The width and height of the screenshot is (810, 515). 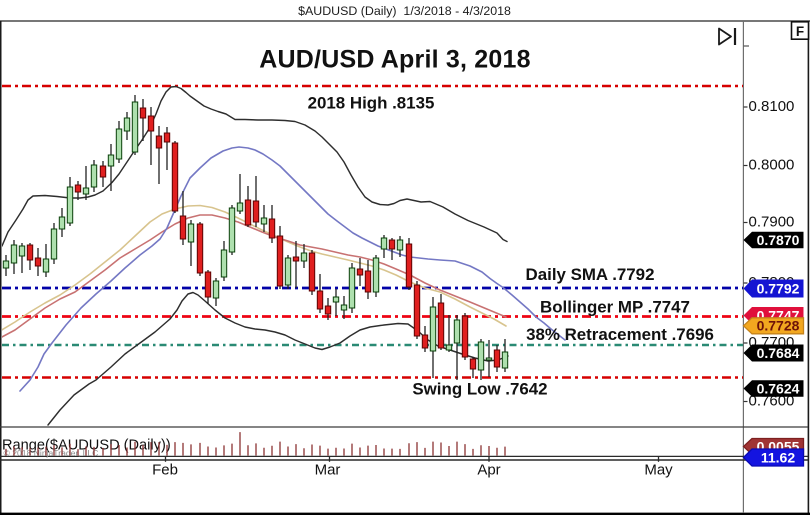 What do you see at coordinates (658, 470) in the screenshot?
I see `svg-text: May` at bounding box center [658, 470].